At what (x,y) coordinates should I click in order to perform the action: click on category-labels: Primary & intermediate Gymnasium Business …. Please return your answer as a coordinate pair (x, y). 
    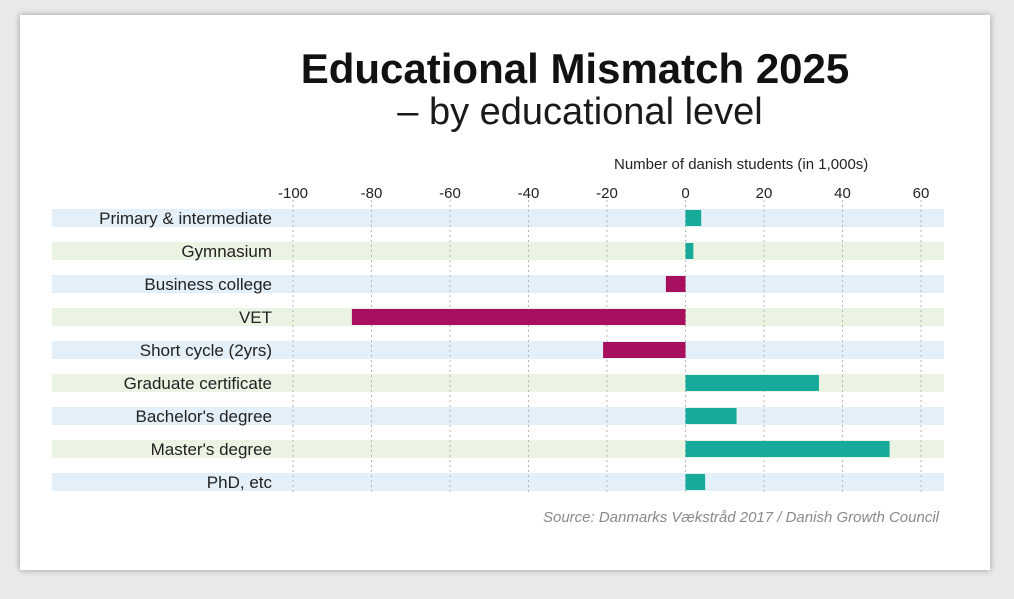
    Looking at the image, I should click on (185, 350).